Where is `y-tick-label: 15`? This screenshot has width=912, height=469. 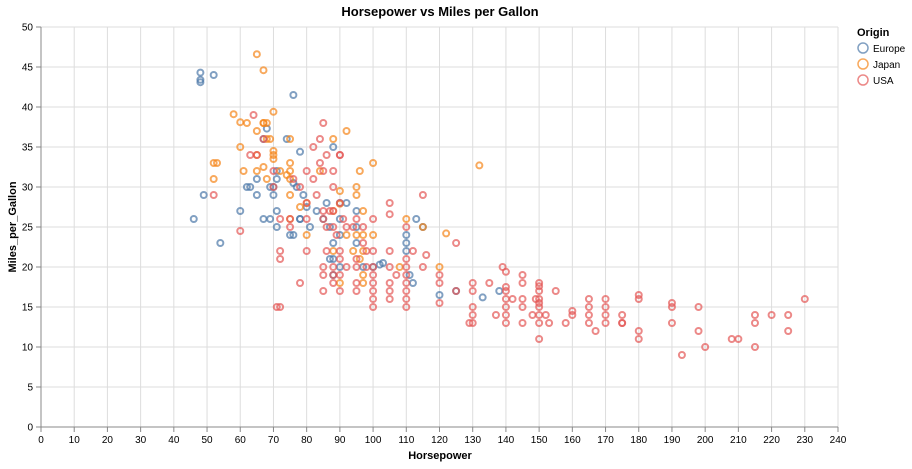 y-tick-label: 15 is located at coordinates (28, 308).